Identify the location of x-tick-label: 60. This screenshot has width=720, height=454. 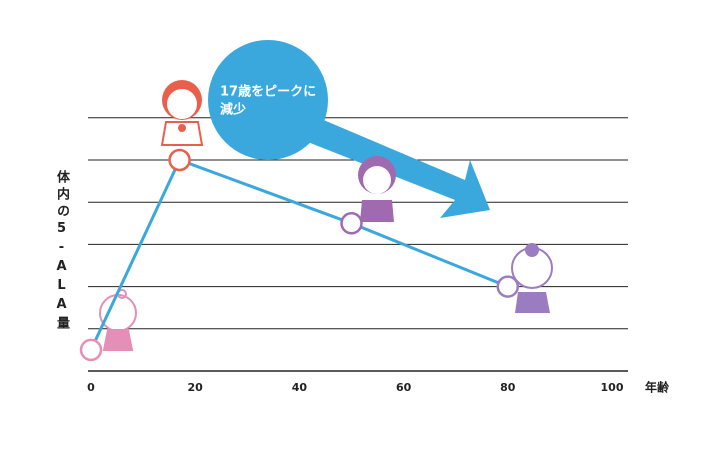
(404, 387).